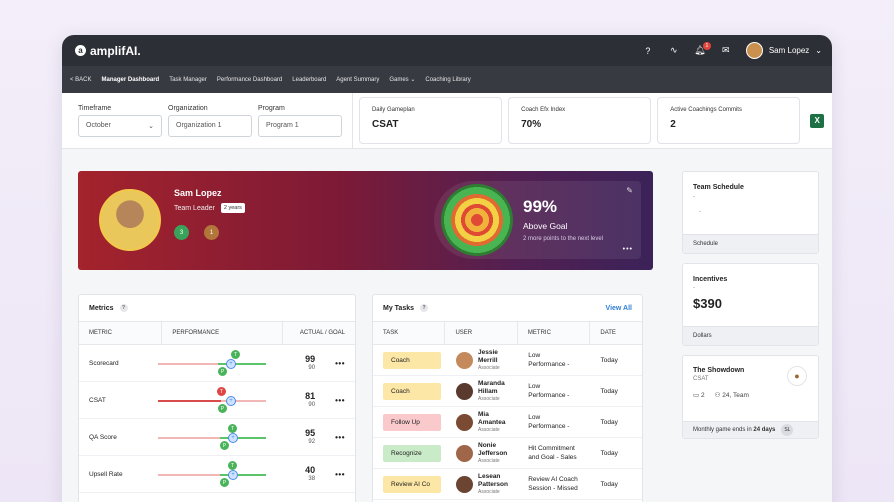 This screenshot has width=894, height=502. Describe the element at coordinates (618, 308) in the screenshot. I see `view-all-link: View All` at that location.